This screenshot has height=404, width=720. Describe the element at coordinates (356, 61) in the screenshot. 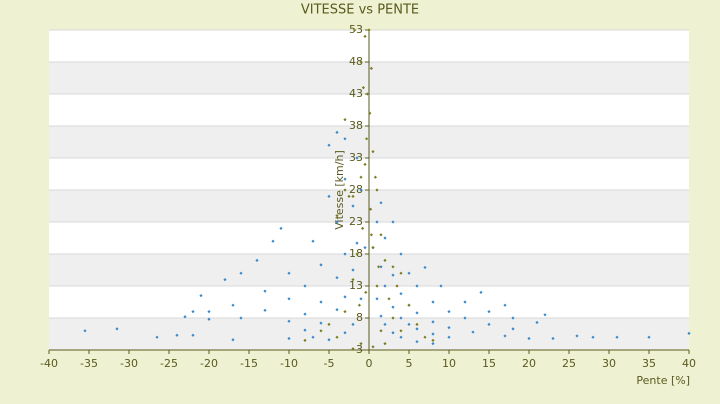

I see `y-tick-label: 48` at that location.